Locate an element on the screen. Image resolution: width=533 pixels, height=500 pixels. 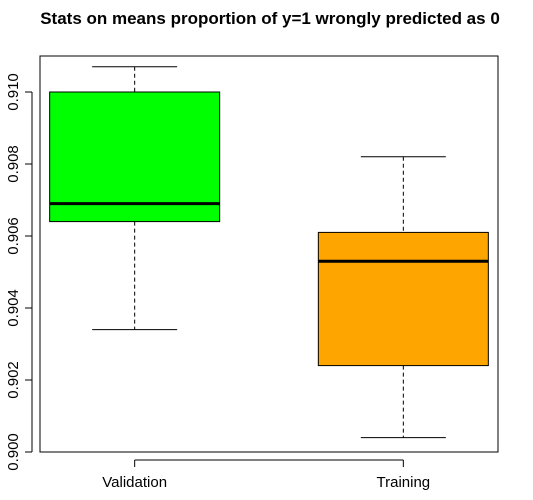
y-tick-label: 0.908 is located at coordinates (13, 164).